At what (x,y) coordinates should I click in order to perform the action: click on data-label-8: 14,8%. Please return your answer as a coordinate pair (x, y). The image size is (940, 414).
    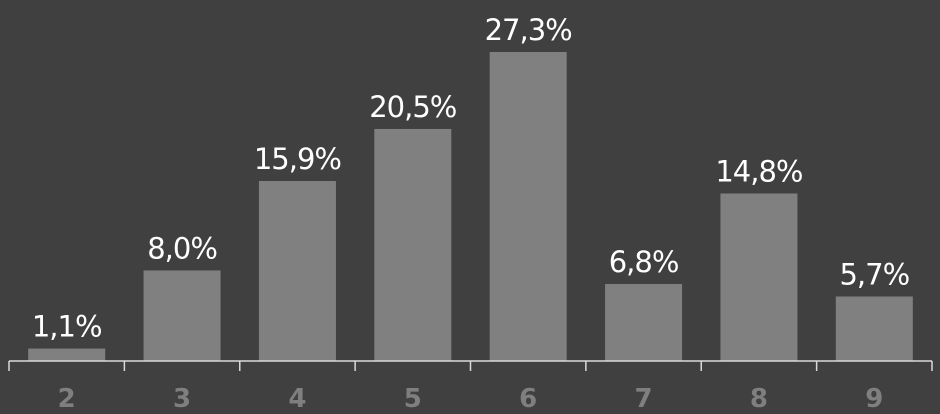
    Looking at the image, I should click on (758, 171).